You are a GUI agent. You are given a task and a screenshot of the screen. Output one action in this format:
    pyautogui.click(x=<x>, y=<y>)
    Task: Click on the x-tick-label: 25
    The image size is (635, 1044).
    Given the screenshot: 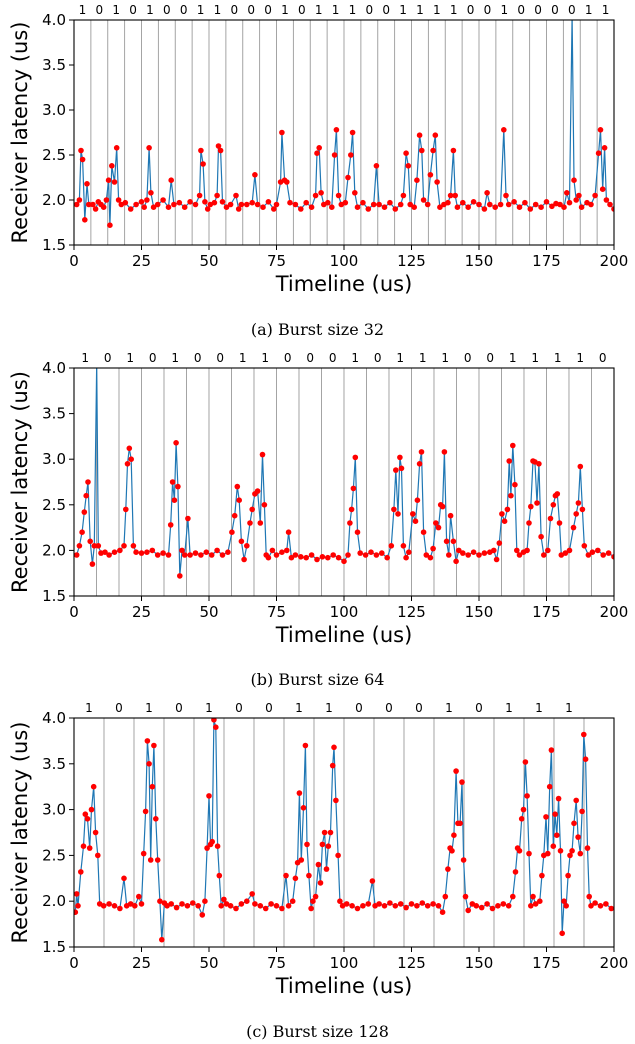 What is the action you would take?
    pyautogui.click(x=141, y=612)
    